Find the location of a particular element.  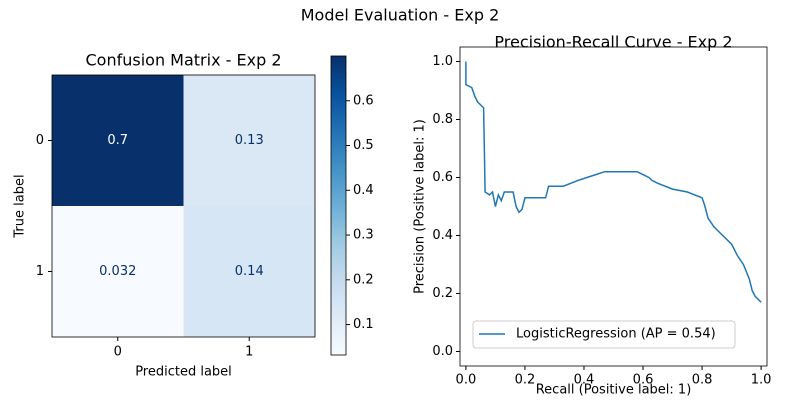

cell-label: 0.14 is located at coordinates (249, 271).